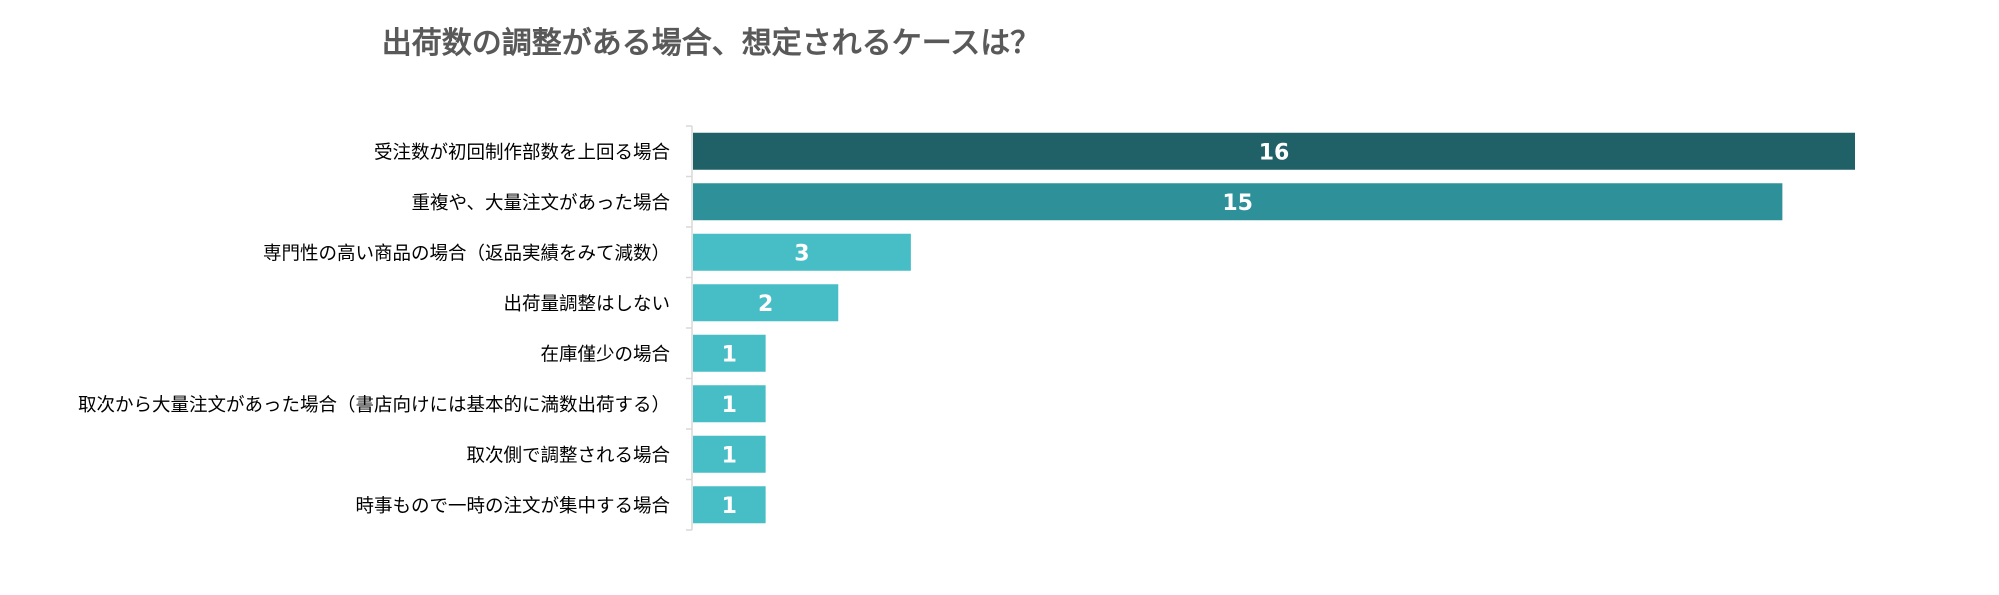  I want to click on bar-value-label: 3, so click(801, 253).